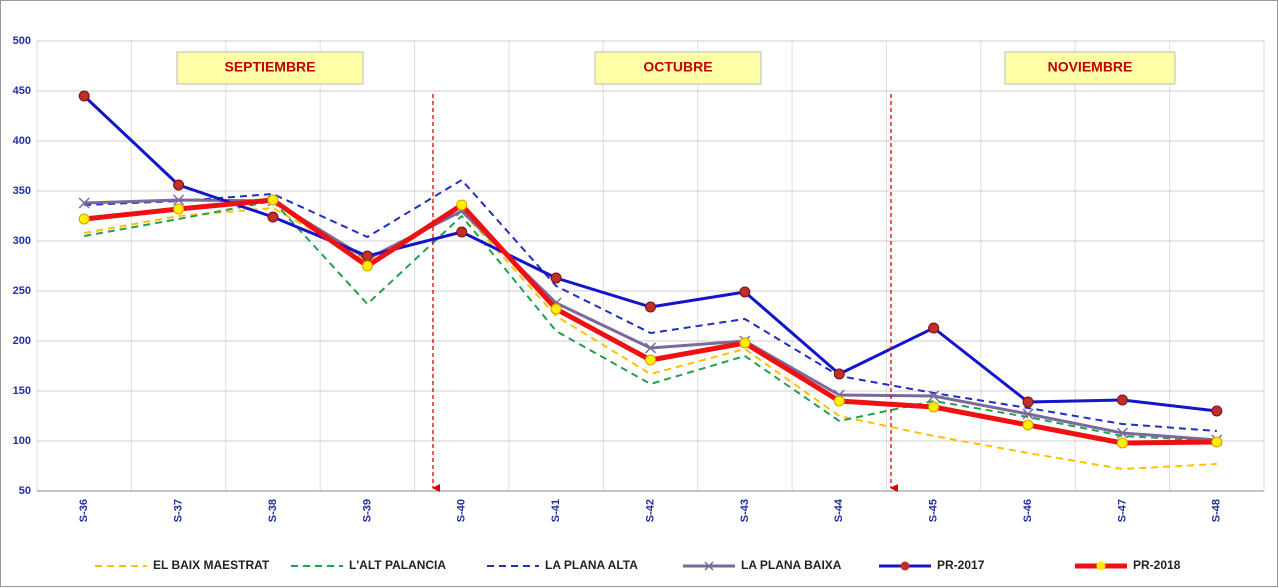 The image size is (1279, 588). I want to click on y-tick-label: 250, so click(22, 291).